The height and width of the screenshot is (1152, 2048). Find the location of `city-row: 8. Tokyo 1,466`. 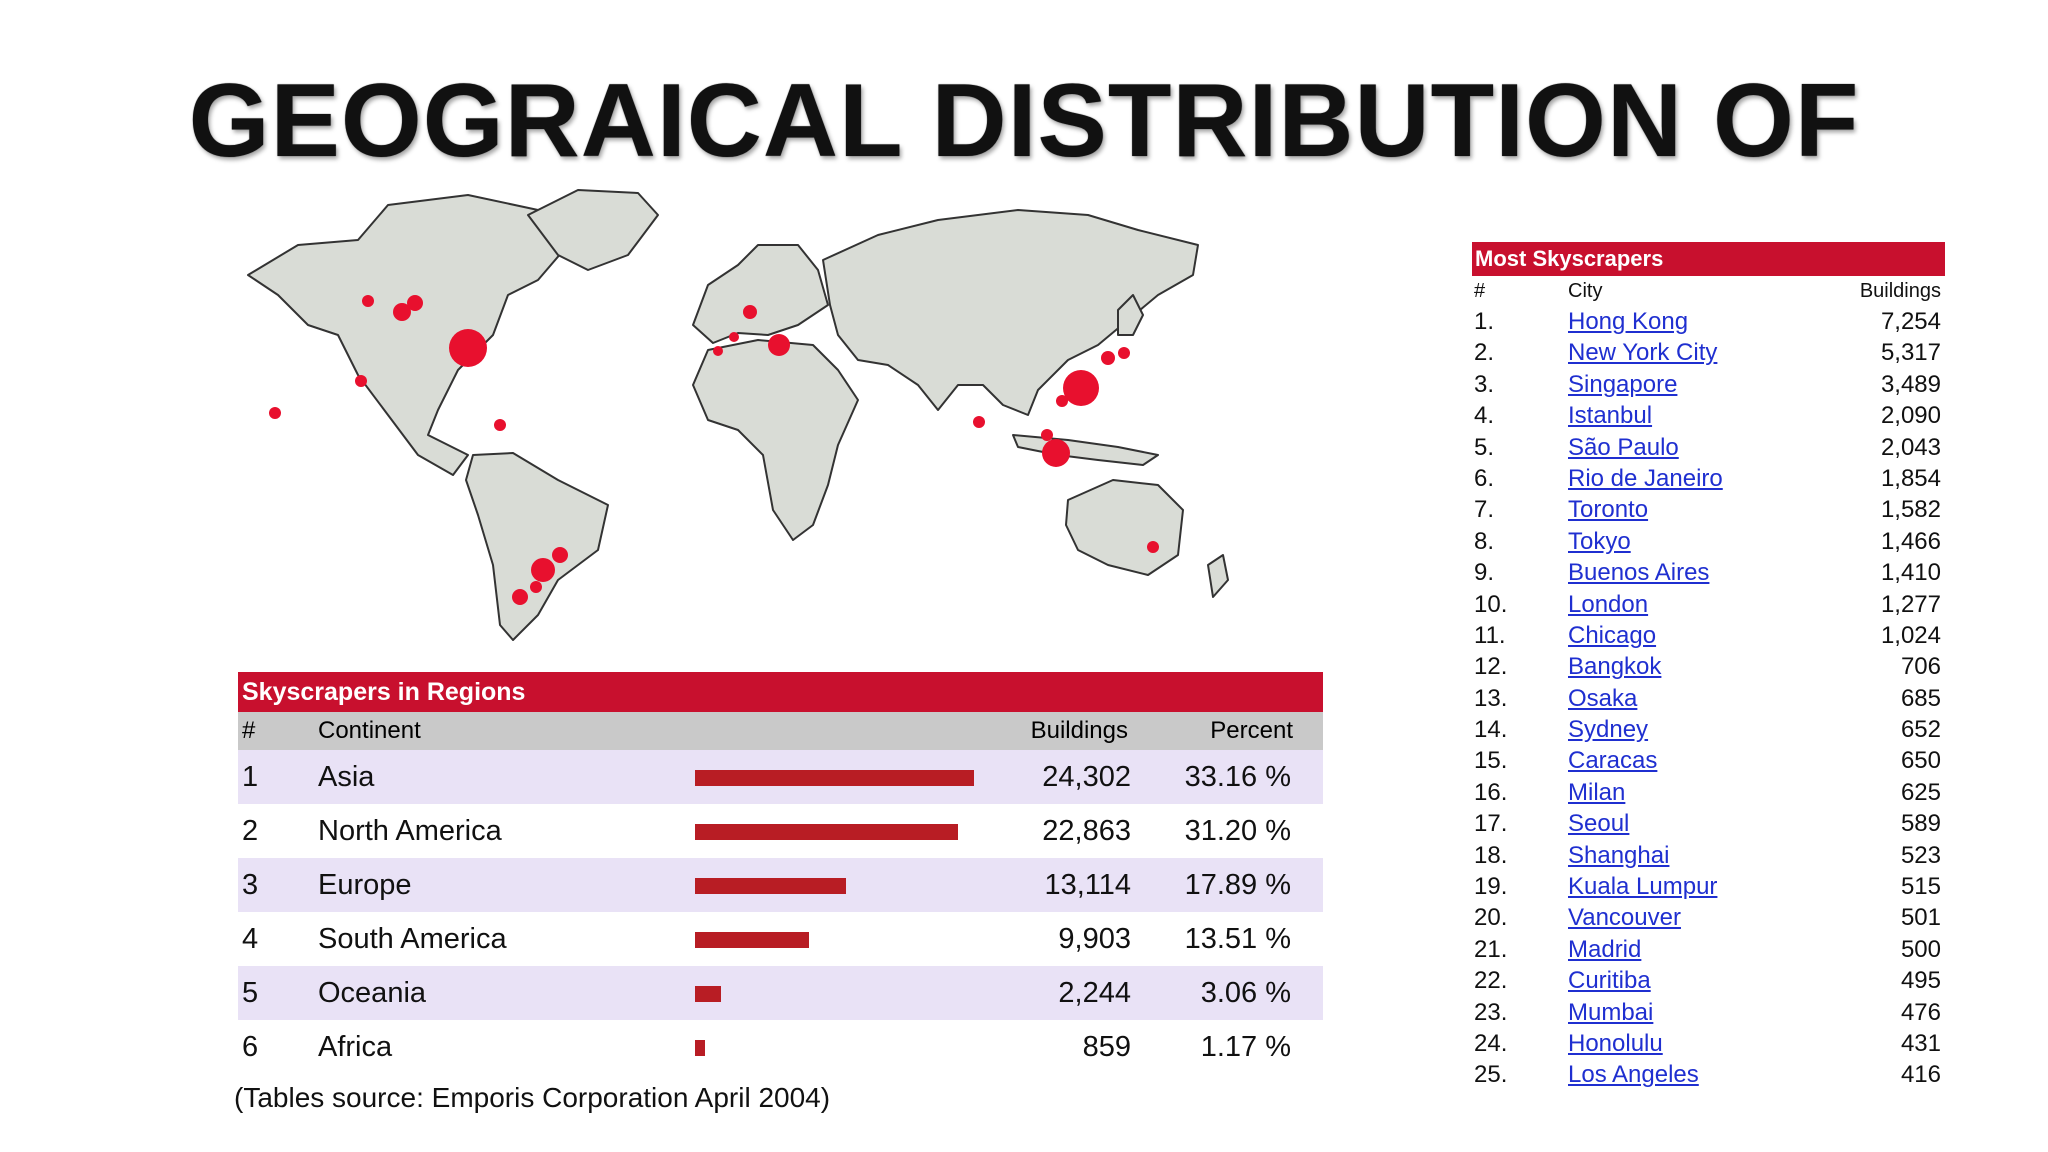

city-row: 8. Tokyo 1,466 is located at coordinates (1708, 541).